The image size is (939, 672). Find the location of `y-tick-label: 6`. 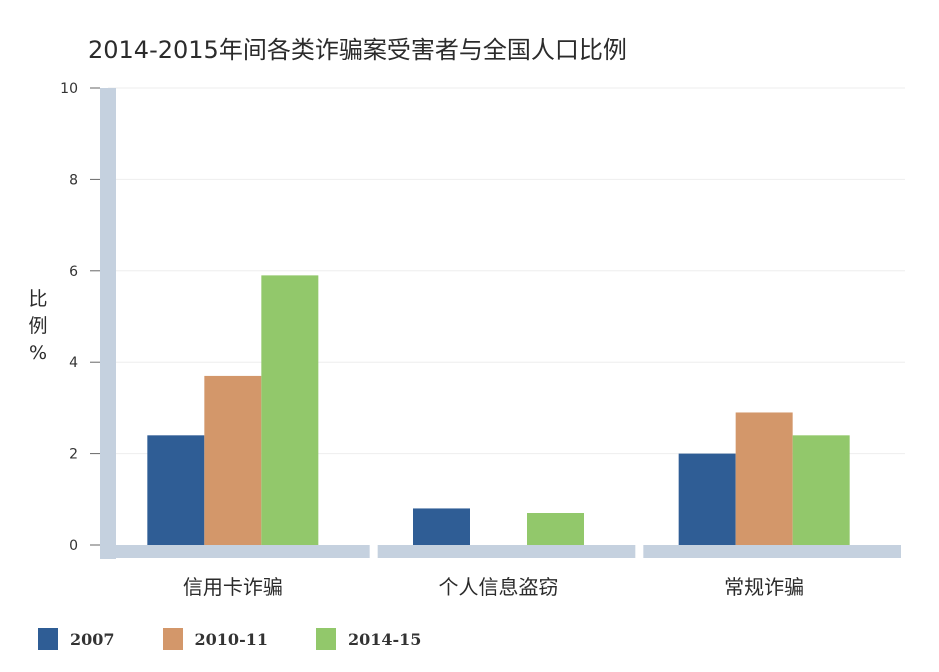

y-tick-label: 6 is located at coordinates (73, 272).